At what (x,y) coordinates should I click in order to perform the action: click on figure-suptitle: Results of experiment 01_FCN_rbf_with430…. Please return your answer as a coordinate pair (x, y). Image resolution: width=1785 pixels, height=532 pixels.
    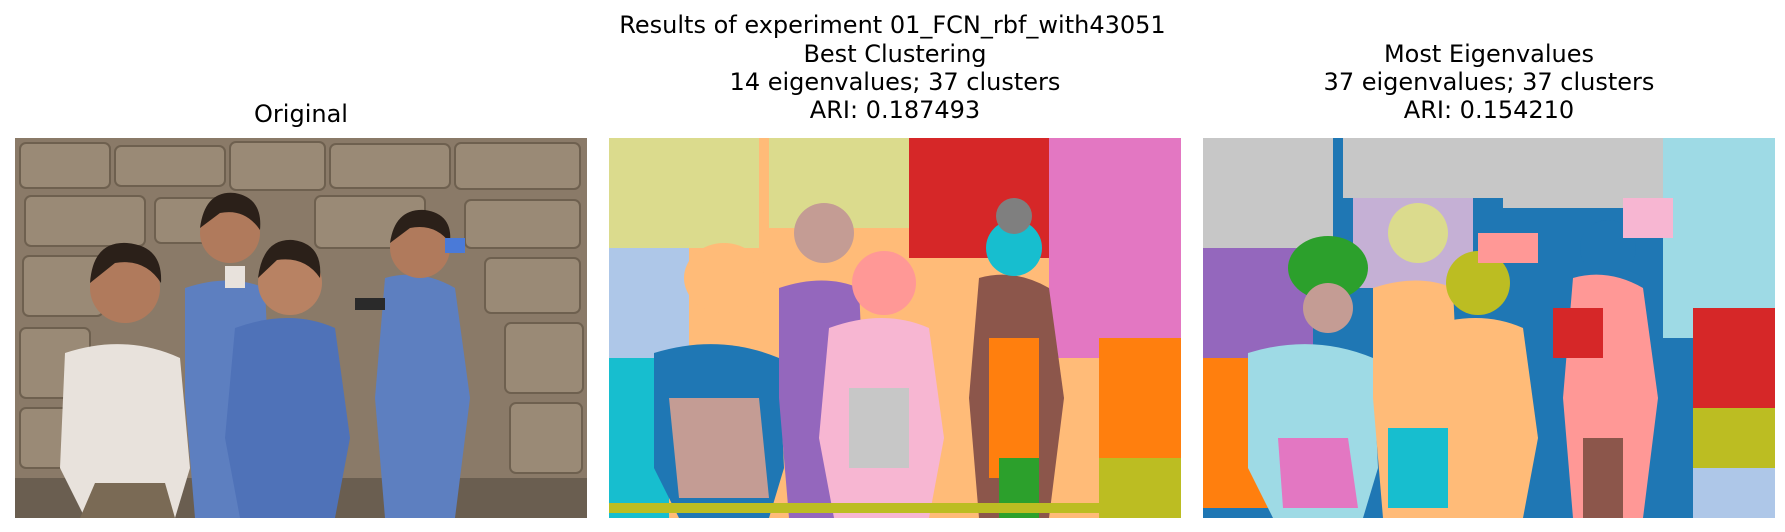
    Looking at the image, I should click on (892, 25).